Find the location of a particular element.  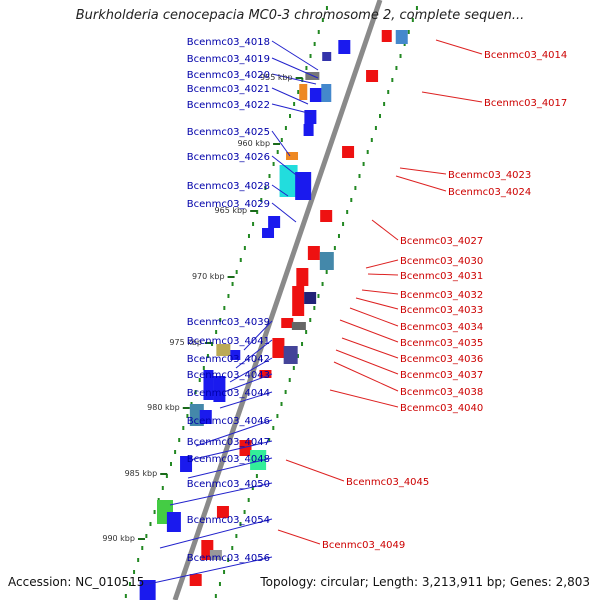

accession-text: Accession: NC_010515 is located at coordinates (76, 582).